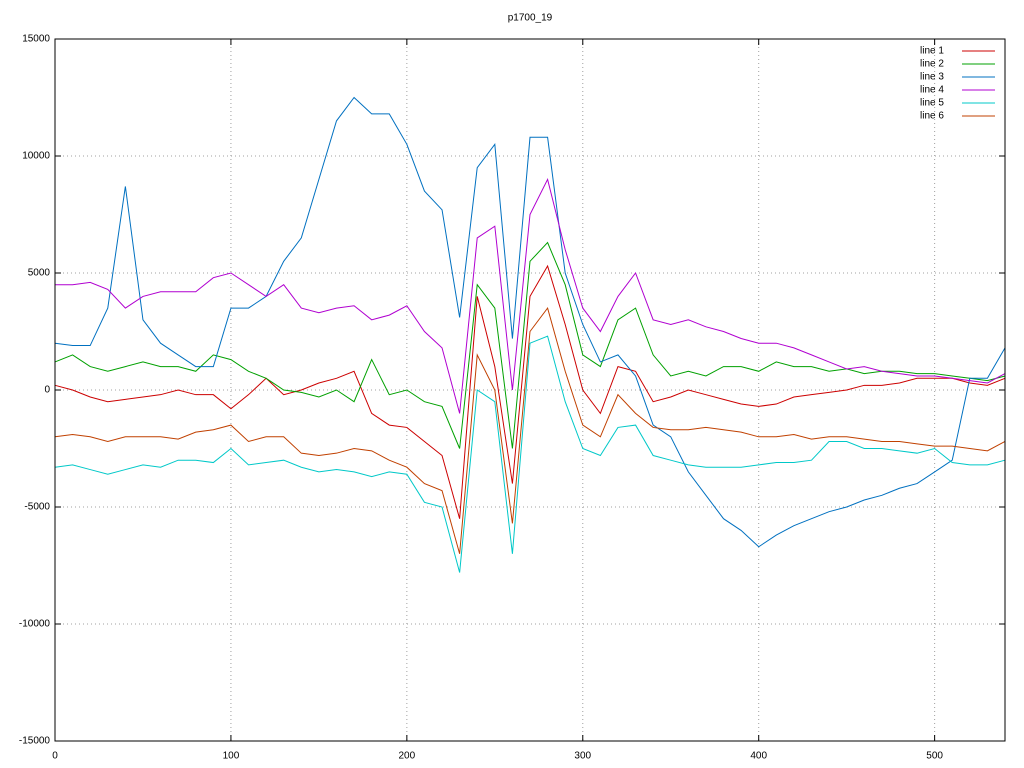 This screenshot has width=1024, height=768. I want to click on y-tick-label: 5000, so click(39, 273).